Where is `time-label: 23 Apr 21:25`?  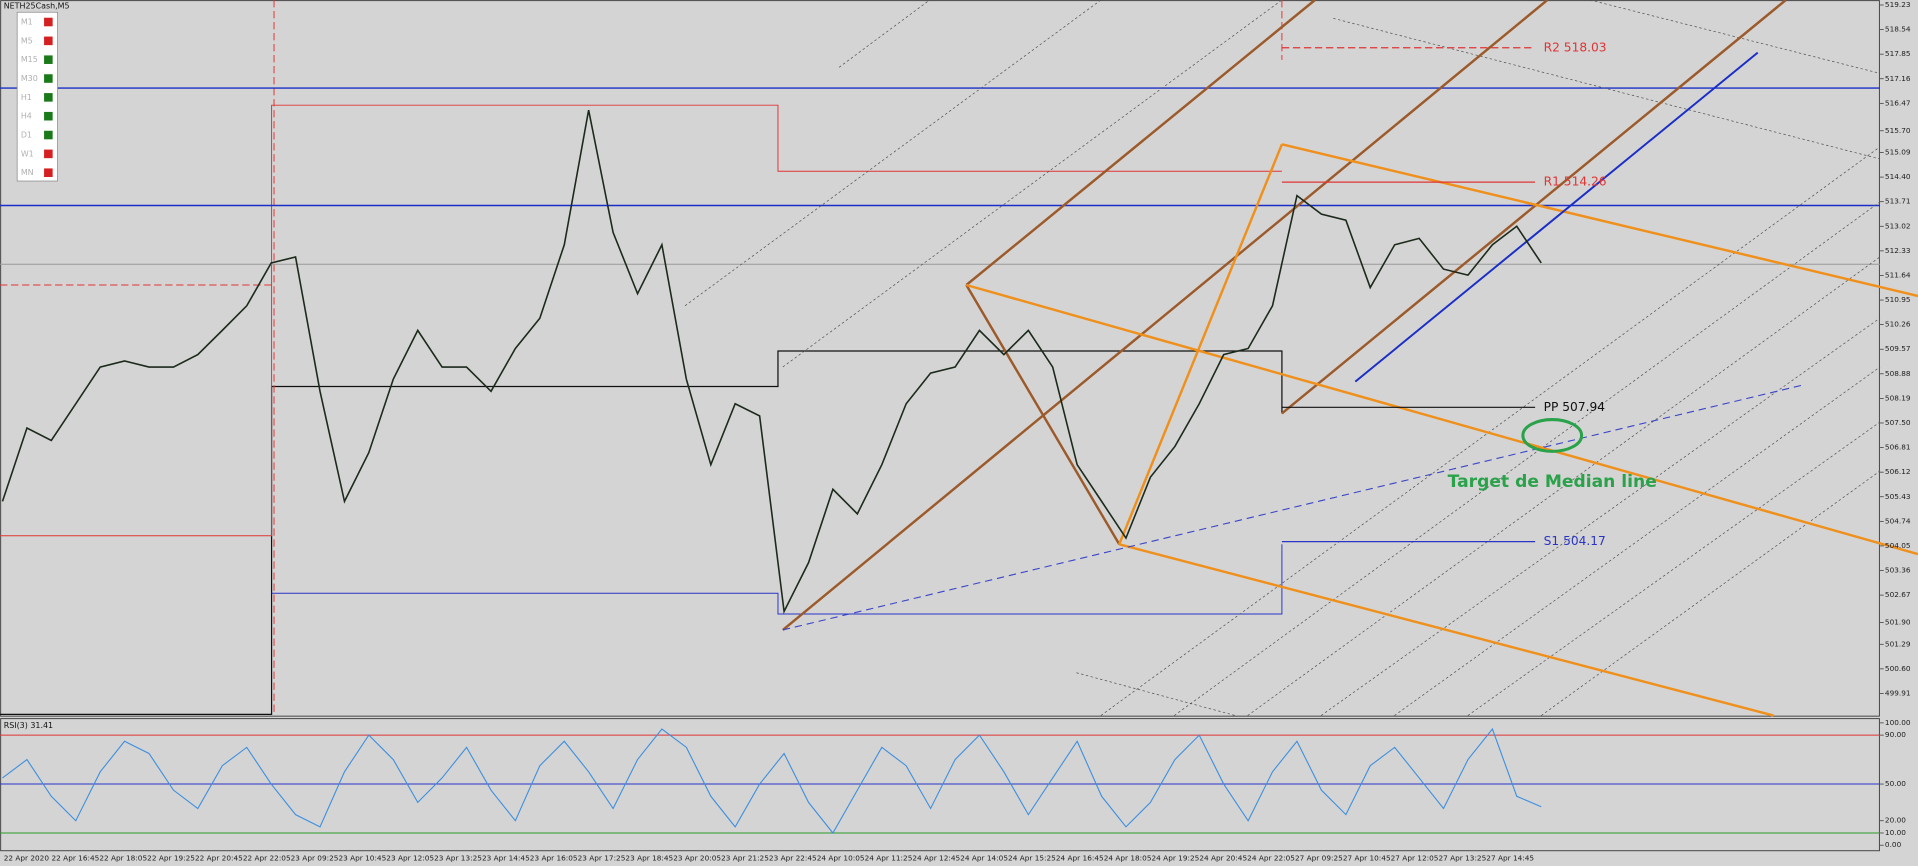 time-label: 23 Apr 21:25 is located at coordinates (745, 858).